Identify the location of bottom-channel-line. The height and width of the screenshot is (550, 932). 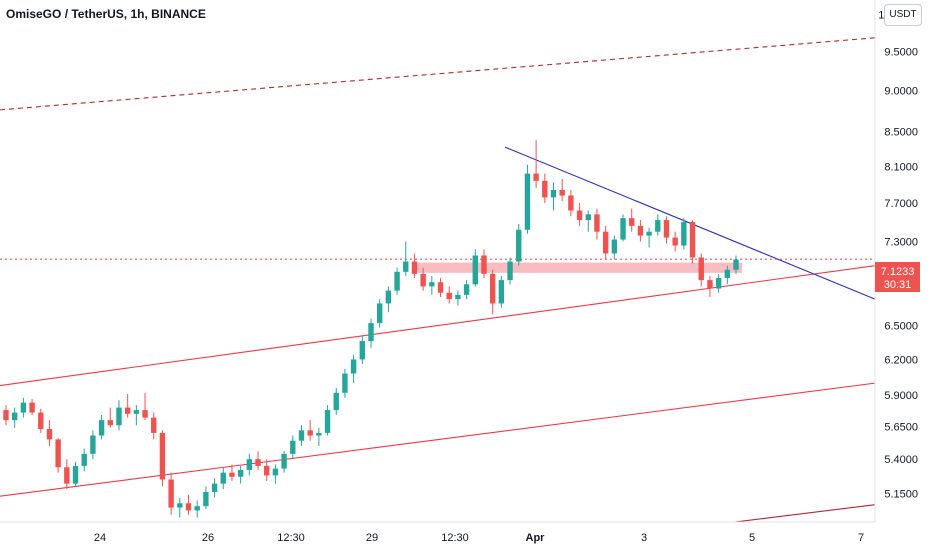
(805, 513).